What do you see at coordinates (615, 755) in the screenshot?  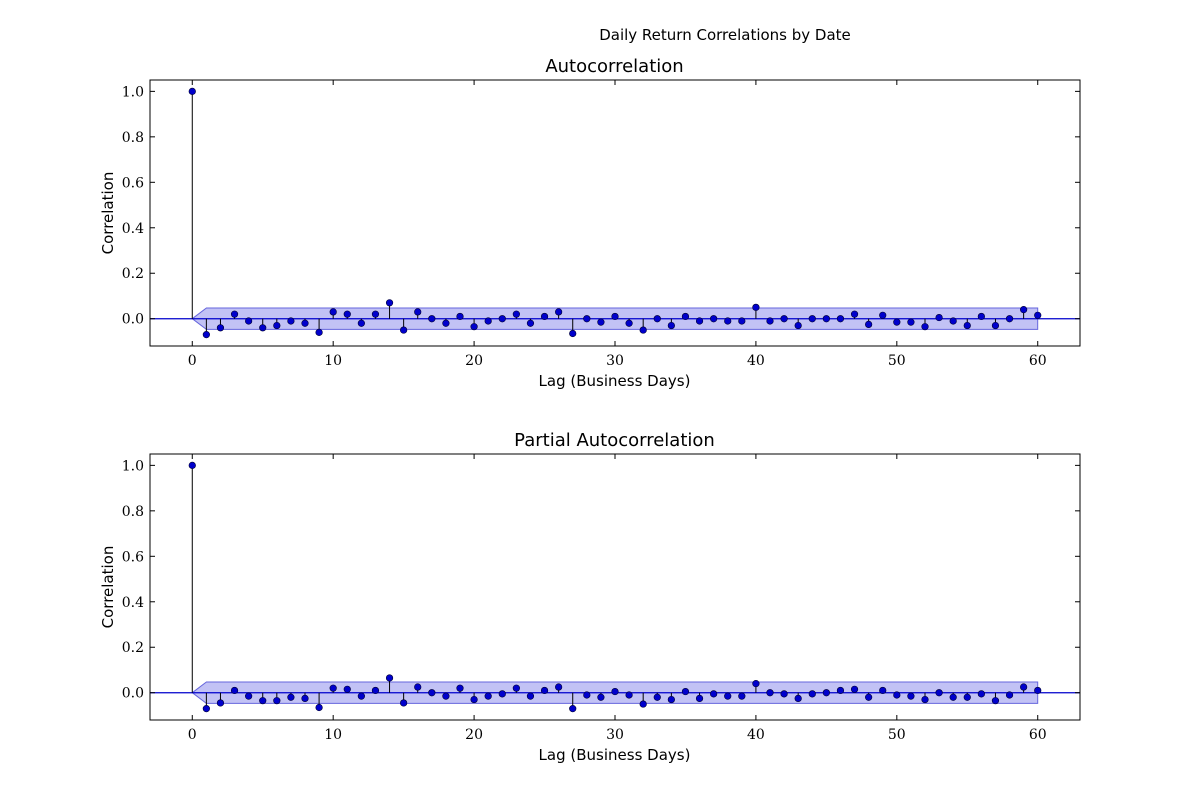 I see `pacf-xlabel: Lag (Business Days)` at bounding box center [615, 755].